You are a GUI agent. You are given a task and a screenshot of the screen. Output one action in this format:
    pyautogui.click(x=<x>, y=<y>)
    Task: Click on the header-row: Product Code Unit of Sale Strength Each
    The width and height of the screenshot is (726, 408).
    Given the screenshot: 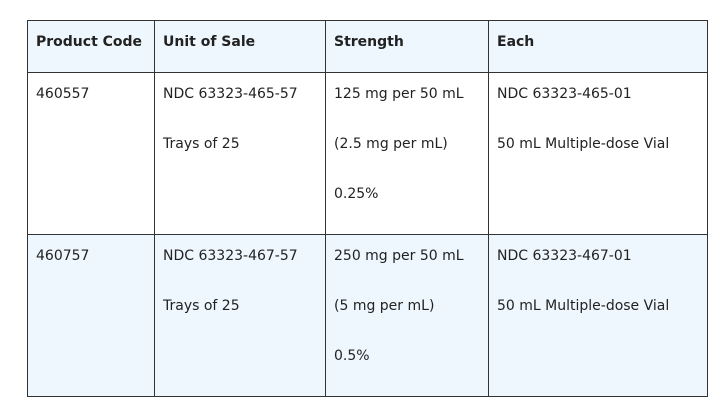 What is the action you would take?
    pyautogui.click(x=367, y=46)
    